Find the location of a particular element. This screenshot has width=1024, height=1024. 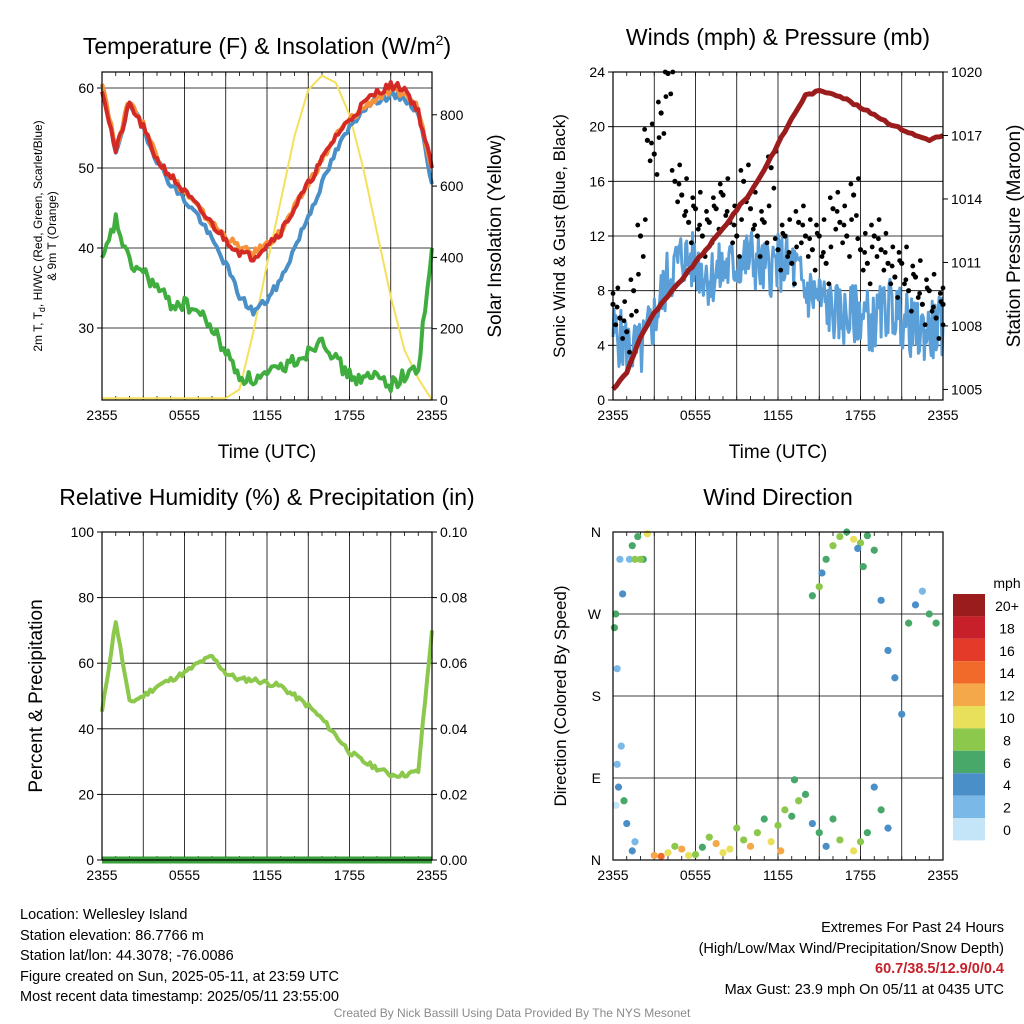

y-tick-label: 200 is located at coordinates (452, 329).